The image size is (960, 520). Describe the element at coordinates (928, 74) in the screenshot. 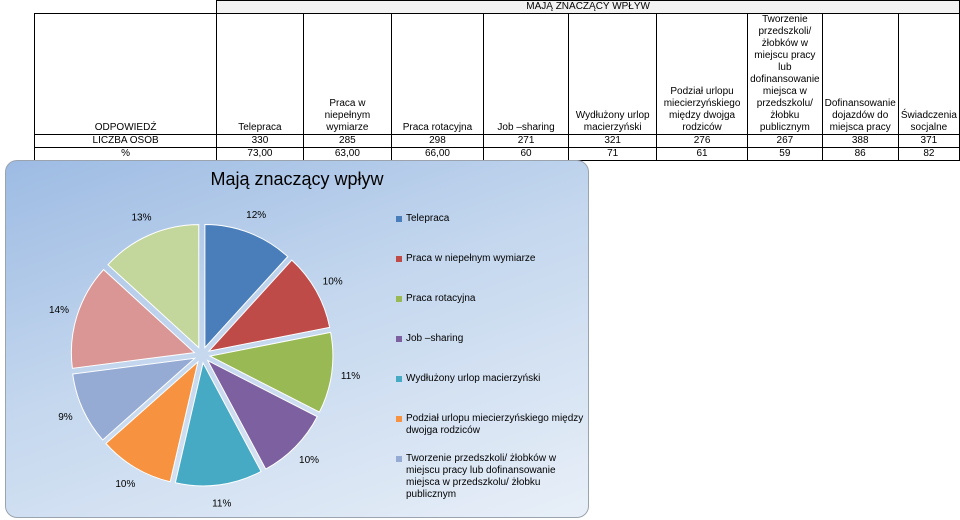

I see `header-social-benefits: Świadczenia socjalne` at that location.